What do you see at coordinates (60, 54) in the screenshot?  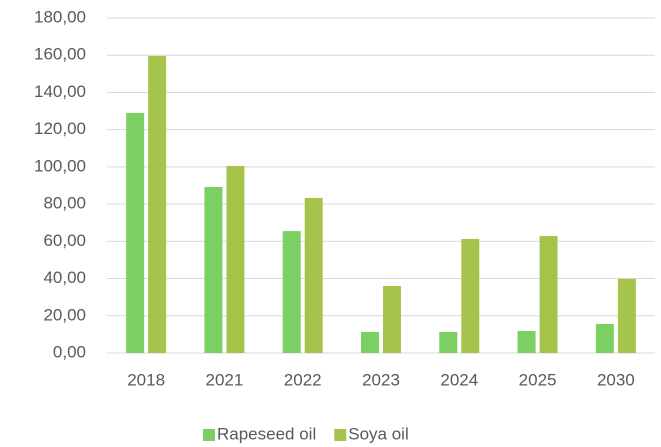 I see `y-tick-label: 160,00` at bounding box center [60, 54].